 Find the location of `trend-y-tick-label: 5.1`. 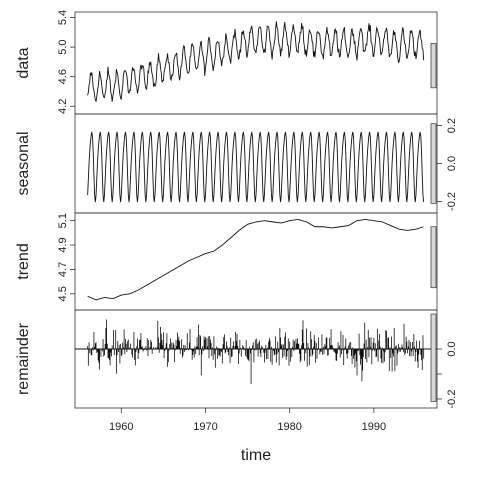

trend-y-tick-label: 5.1 is located at coordinates (63, 220).